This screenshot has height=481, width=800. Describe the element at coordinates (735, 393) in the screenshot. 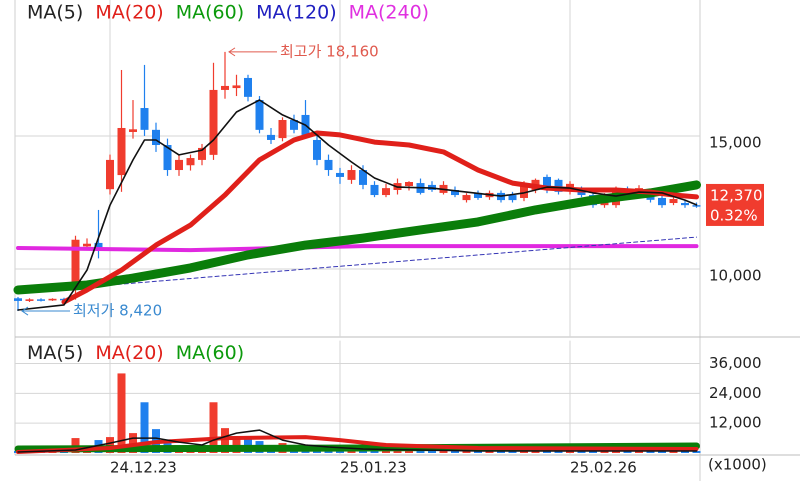

I see `y-tick-label: 24,000` at that location.